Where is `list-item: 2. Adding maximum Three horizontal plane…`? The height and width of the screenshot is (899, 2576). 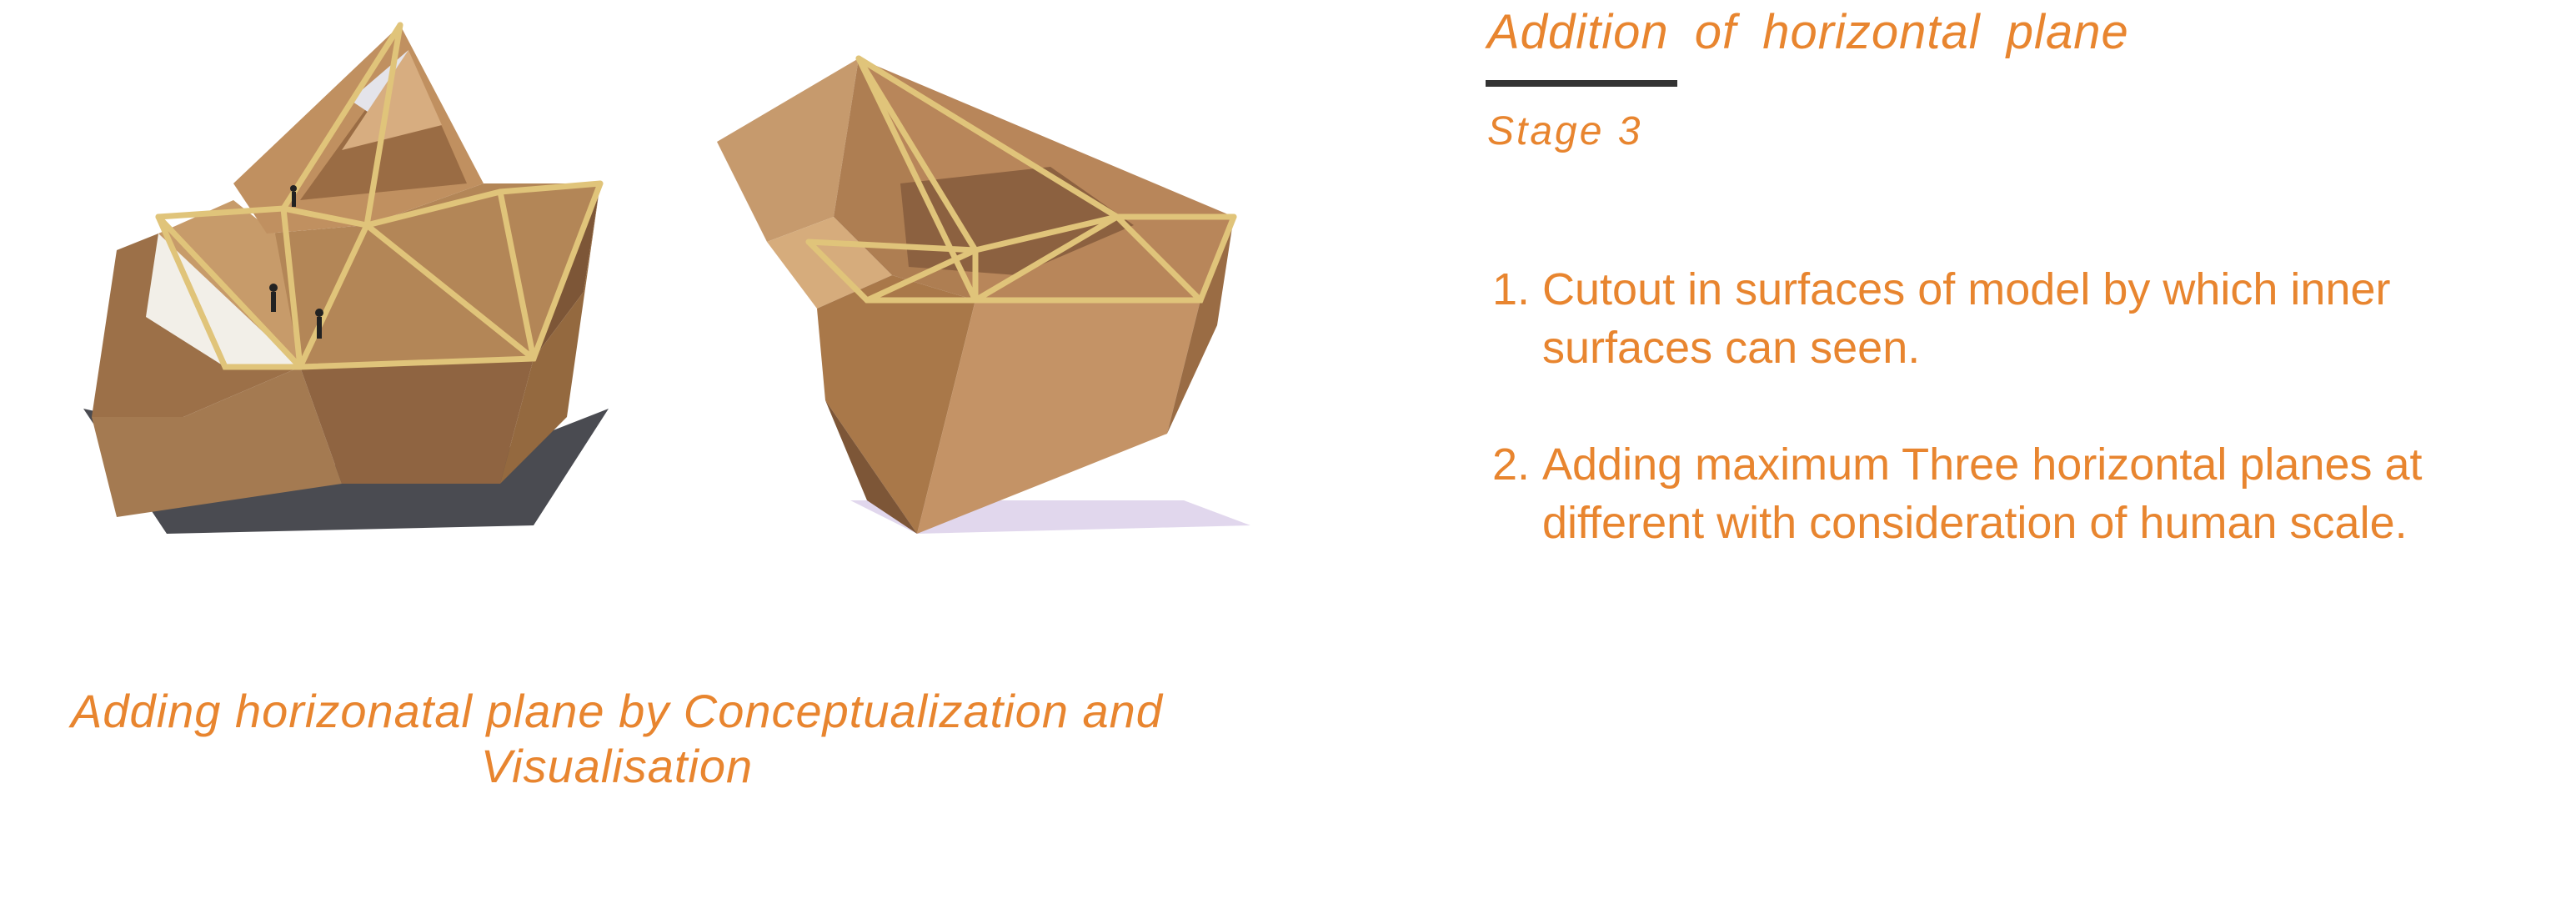 list-item: 2. Adding maximum Three horizontal plane… is located at coordinates (2034, 493).